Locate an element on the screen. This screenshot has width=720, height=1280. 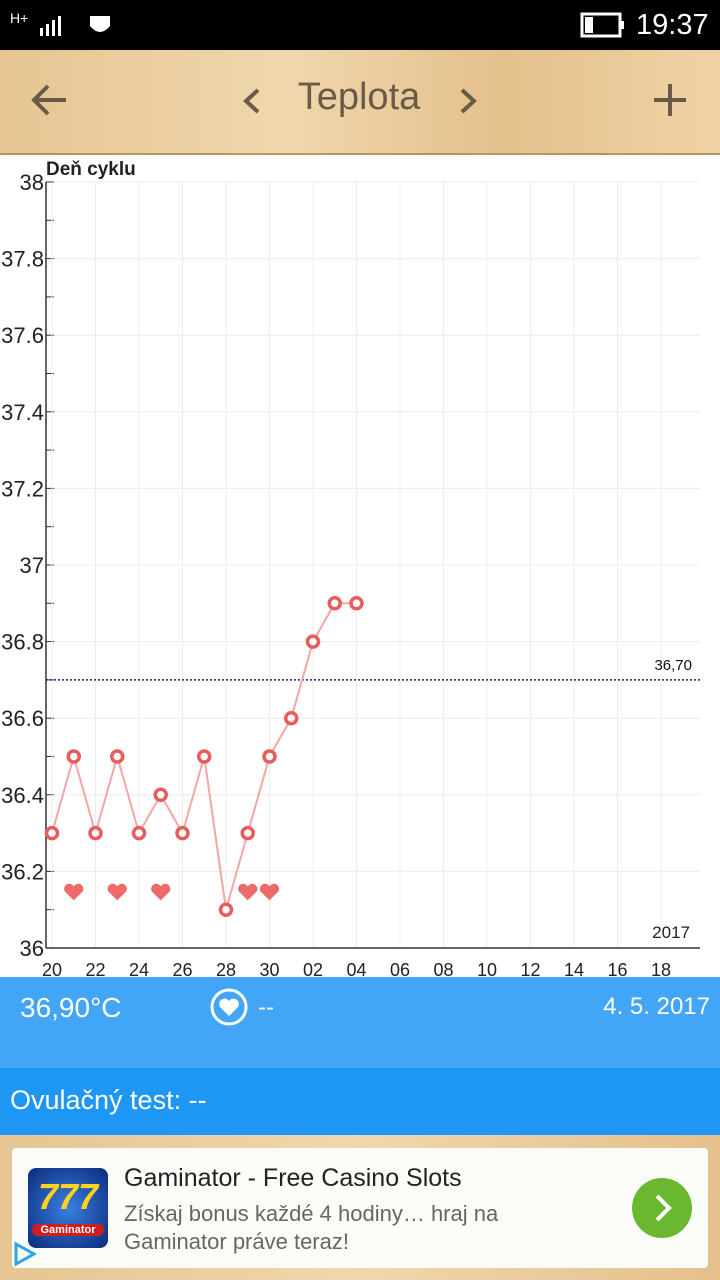
info-panel: 36,90°C -- 4. 5. 2017 is located at coordinates (360, 1022).